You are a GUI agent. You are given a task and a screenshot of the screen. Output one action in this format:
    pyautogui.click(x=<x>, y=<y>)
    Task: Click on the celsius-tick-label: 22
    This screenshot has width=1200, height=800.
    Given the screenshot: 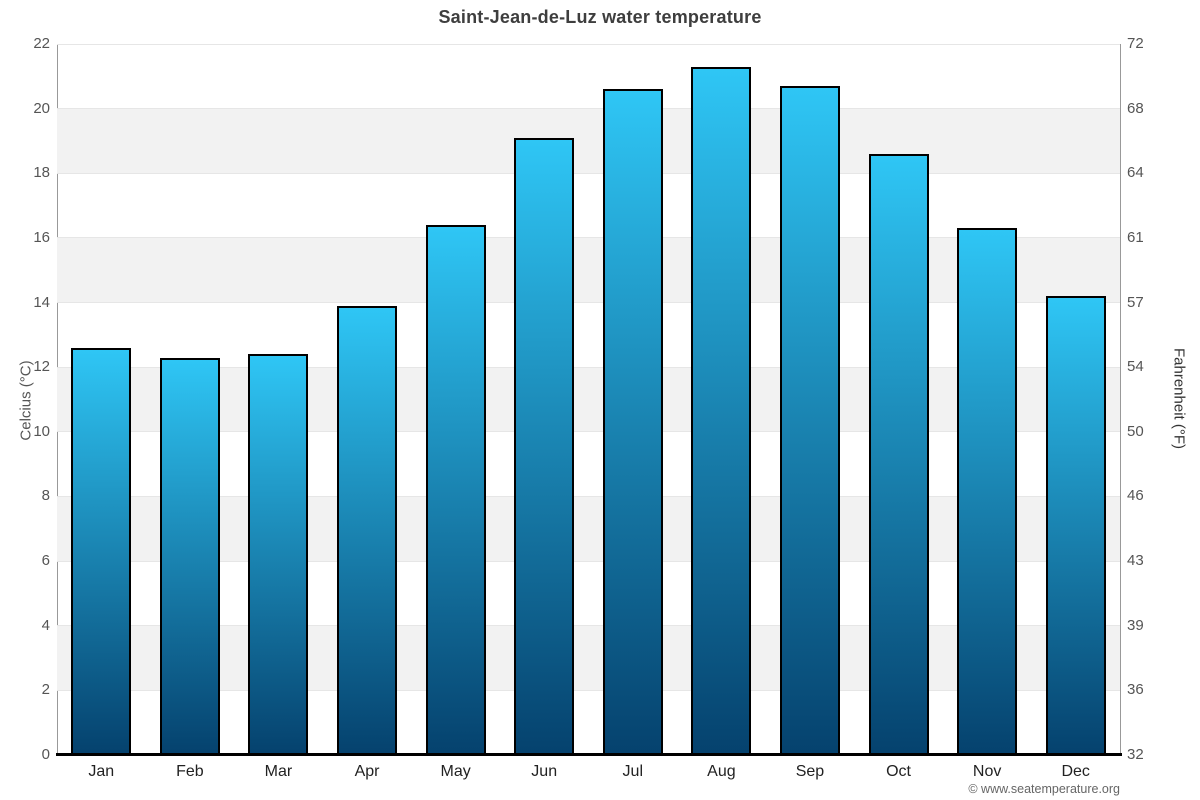 What is the action you would take?
    pyautogui.click(x=41, y=43)
    